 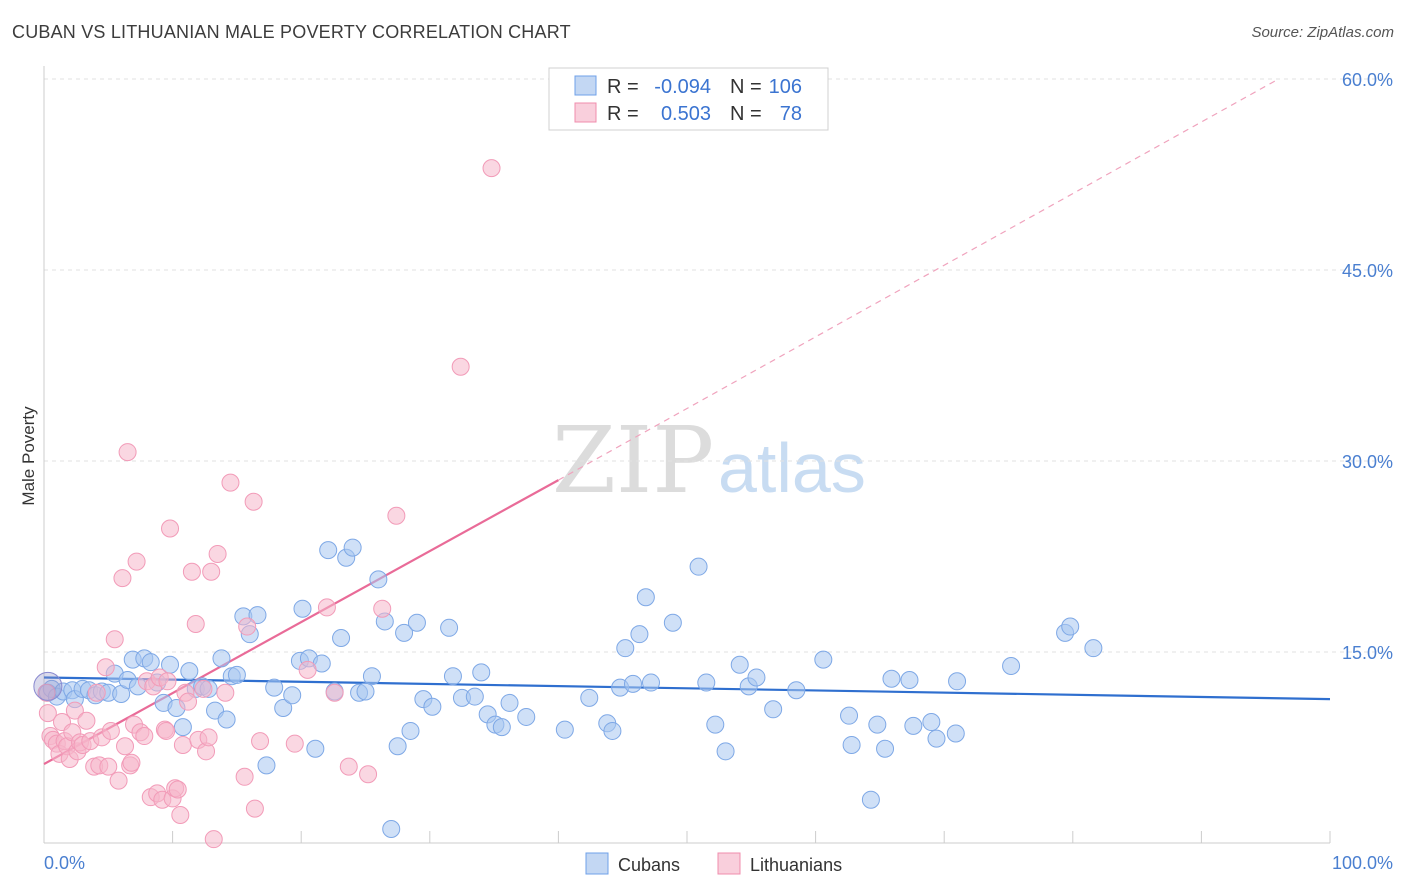 What do you see at coordinates (746, 114) in the screenshot?
I see `legend-n-label-2: N =` at bounding box center [746, 114].